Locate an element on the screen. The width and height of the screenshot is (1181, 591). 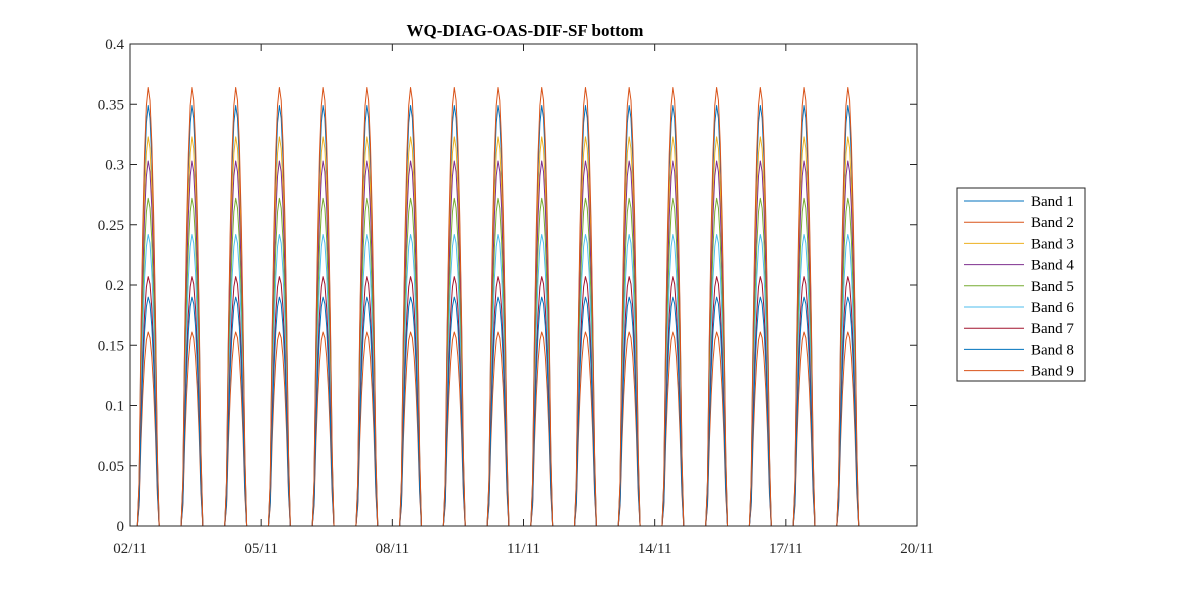
x-tick-label: 05/11 is located at coordinates (261, 549).